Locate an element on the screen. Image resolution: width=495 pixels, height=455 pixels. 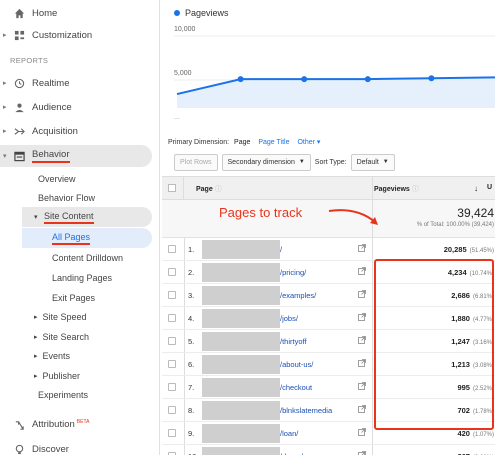
nav-audience: ▸ Audience is located at coordinates (76, 107).